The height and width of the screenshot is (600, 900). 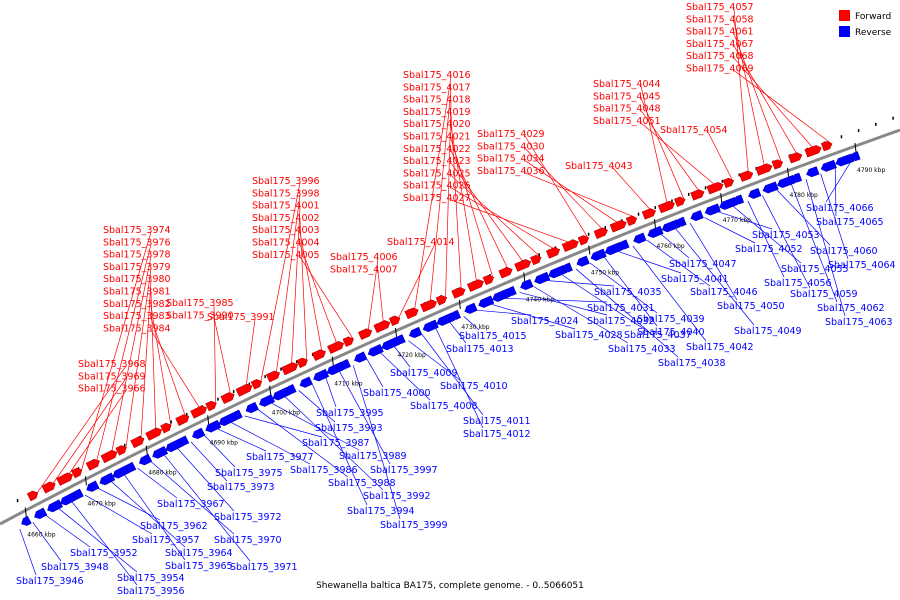 I want to click on forward-gene-label: Sbal175_4023, so click(x=437, y=161).